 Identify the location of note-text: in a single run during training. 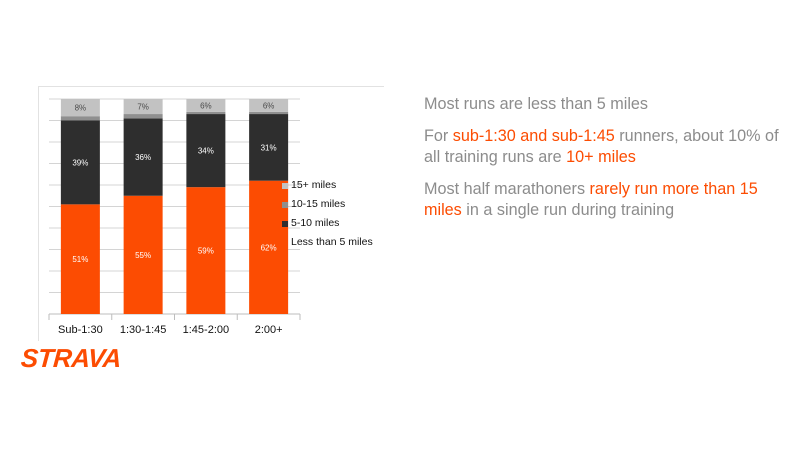
(568, 210).